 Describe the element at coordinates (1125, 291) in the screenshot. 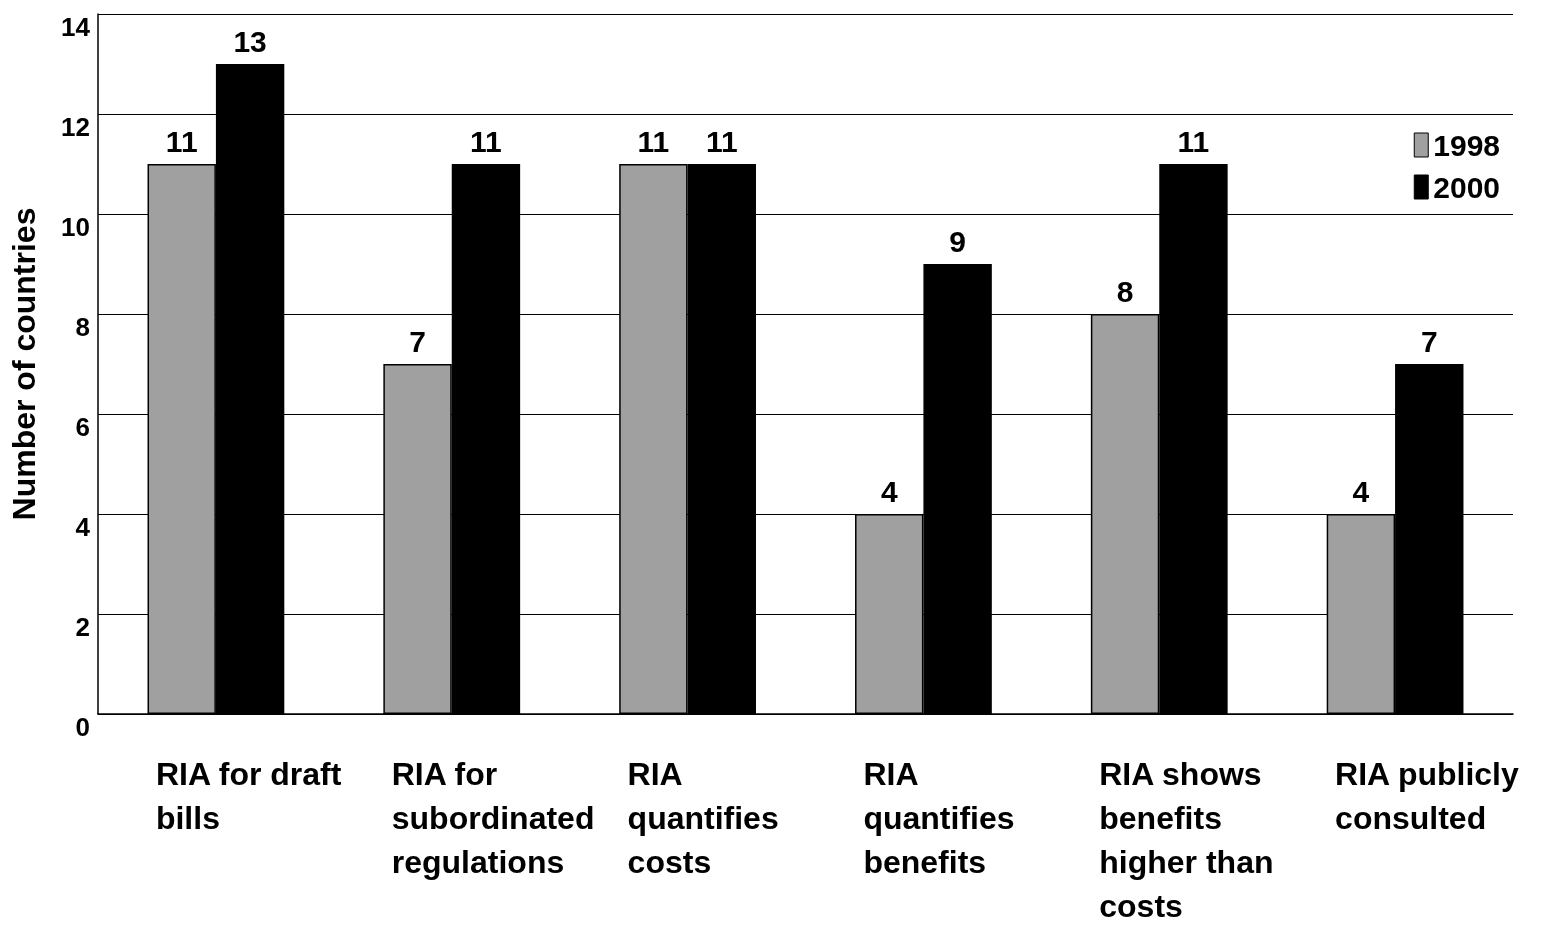

I see `data-label: 8` at that location.